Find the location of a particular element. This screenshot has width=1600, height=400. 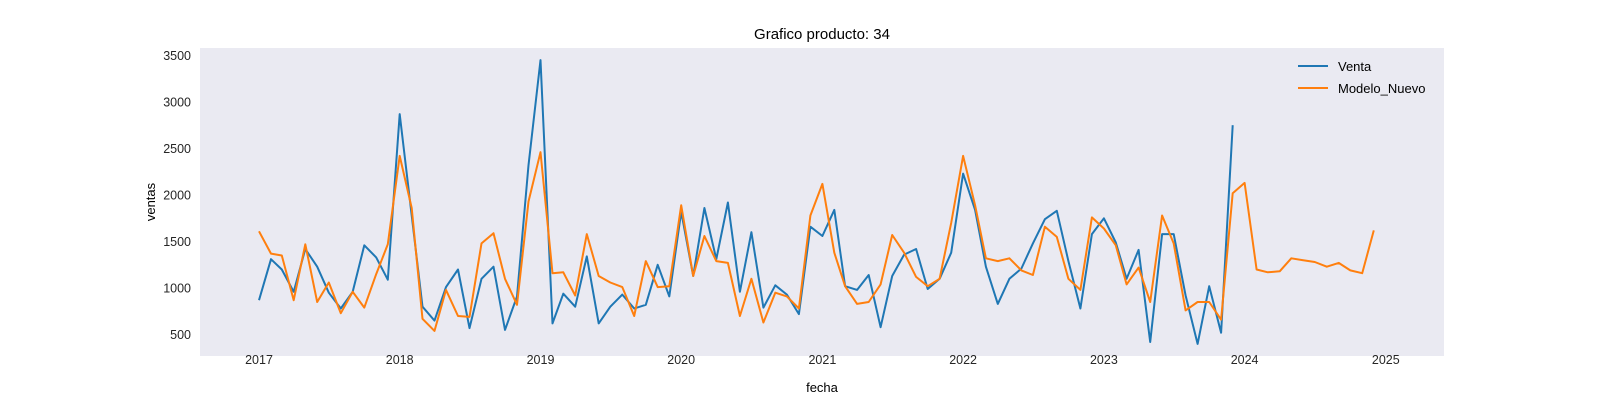

y-axis-ticks: 500 1000 1500 2000 2500 3000 3500 is located at coordinates (177, 195).